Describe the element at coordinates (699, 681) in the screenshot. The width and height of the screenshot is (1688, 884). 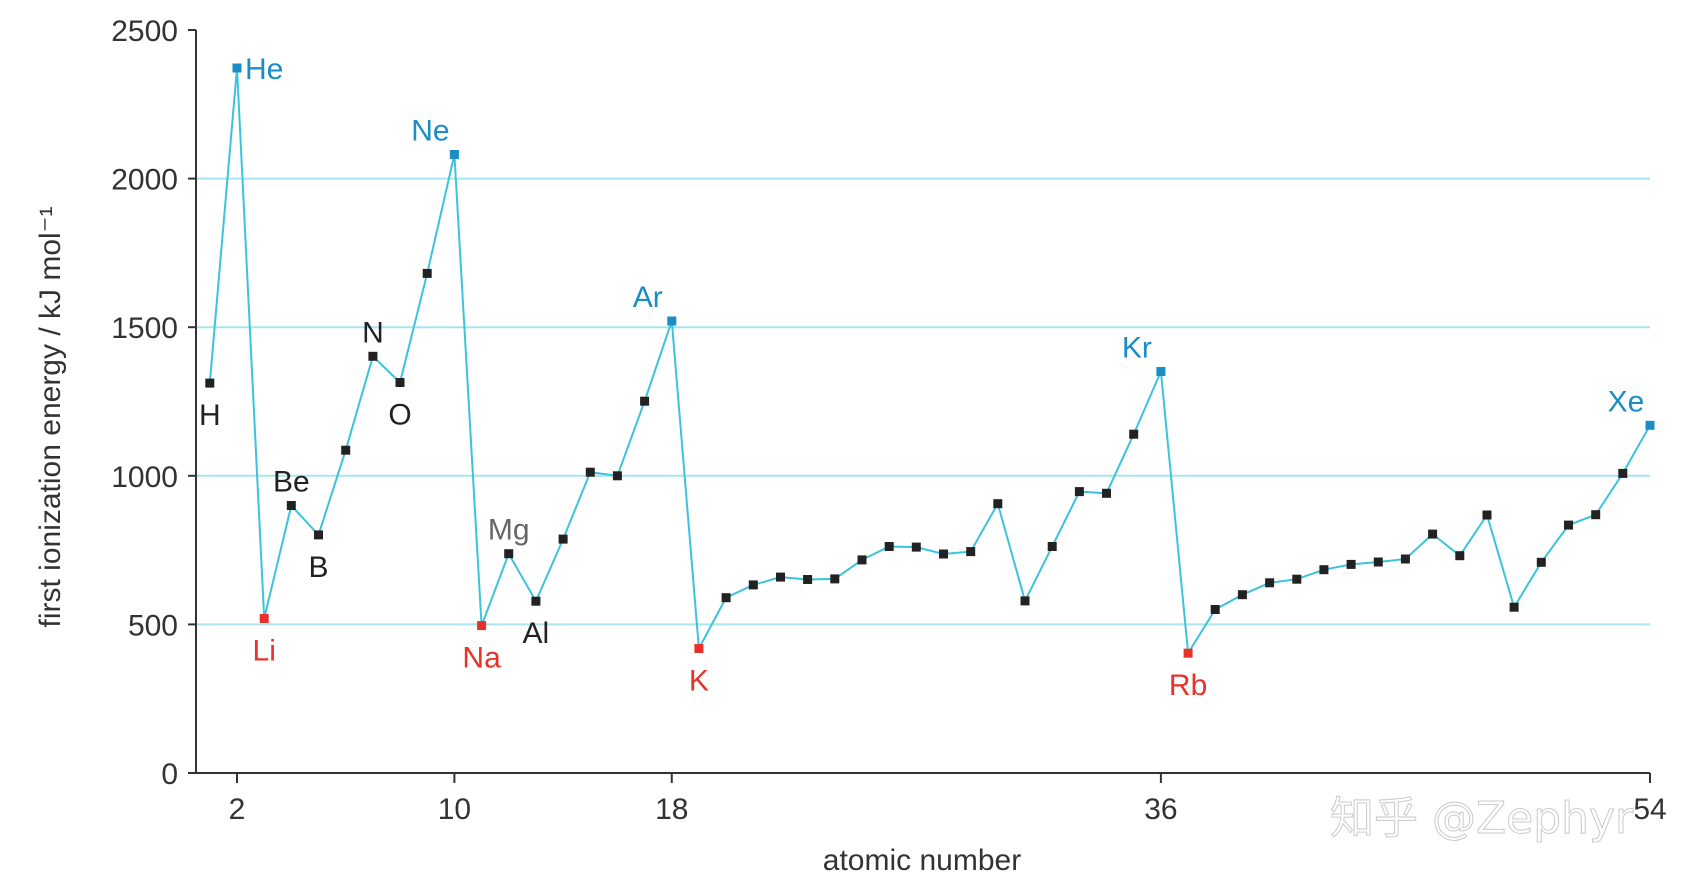
I see `element-label-K: K` at that location.